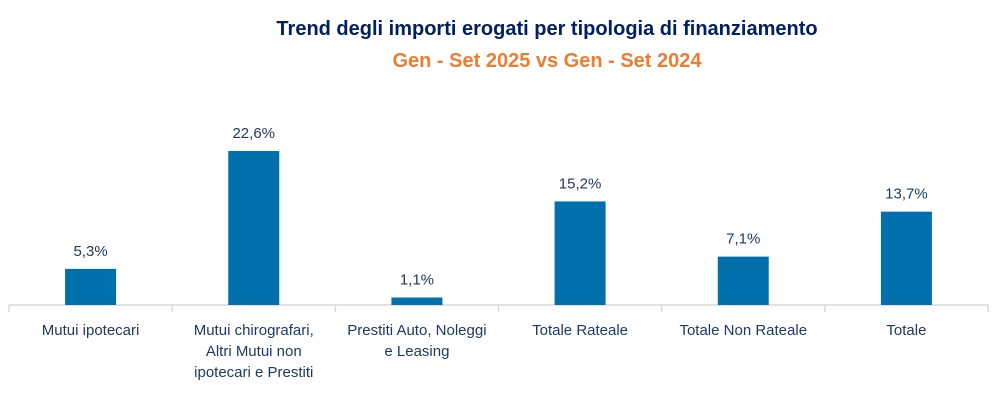  What do you see at coordinates (416, 330) in the screenshot?
I see `category-label: Prestiti Auto, Noleggi` at bounding box center [416, 330].